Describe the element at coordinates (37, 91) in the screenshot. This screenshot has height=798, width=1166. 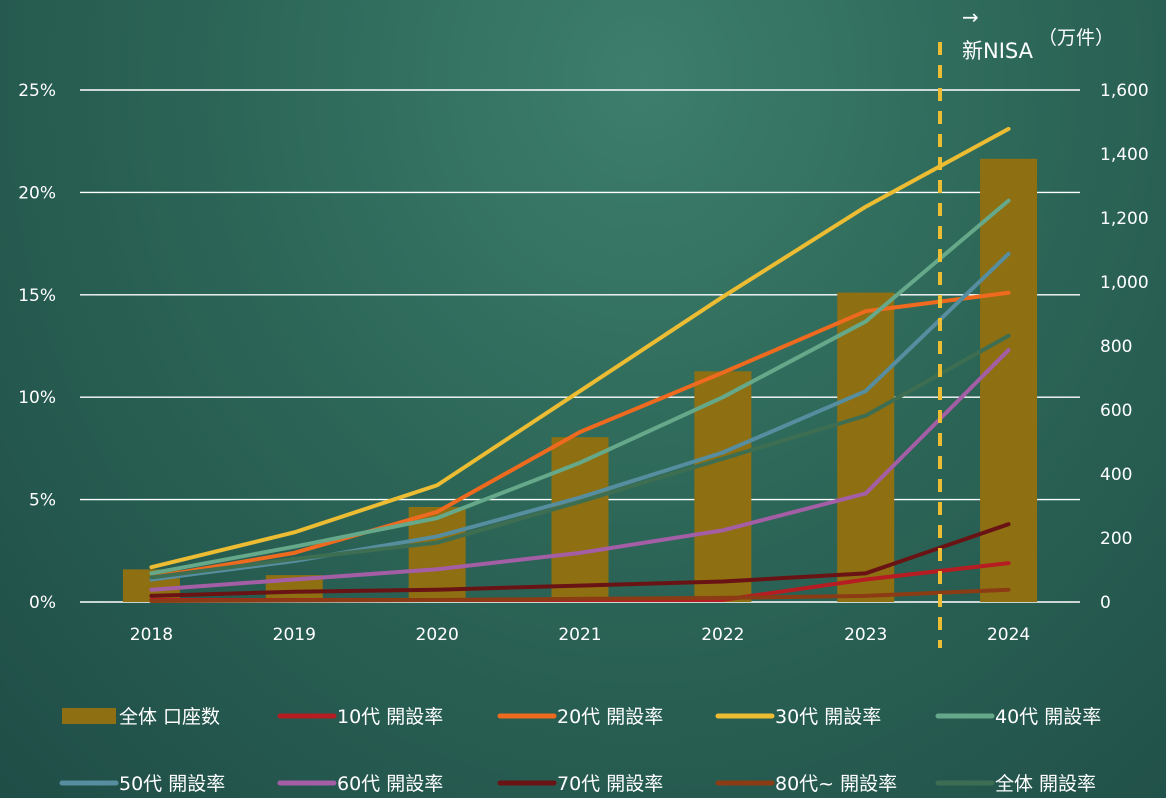
I see `left-tick-label: 25%` at that location.